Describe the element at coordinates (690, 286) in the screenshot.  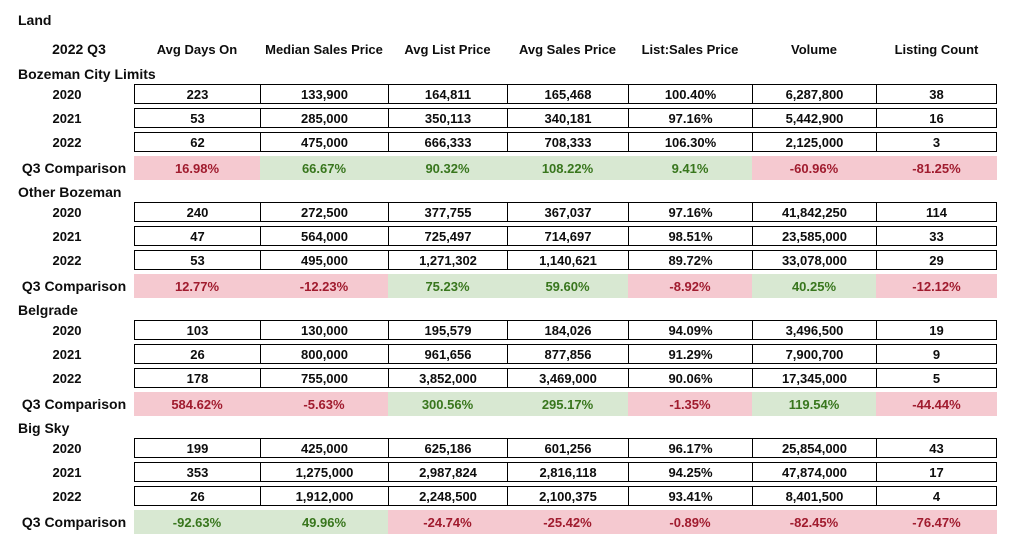
I see `comparison-value-cell: -8.92%` at that location.